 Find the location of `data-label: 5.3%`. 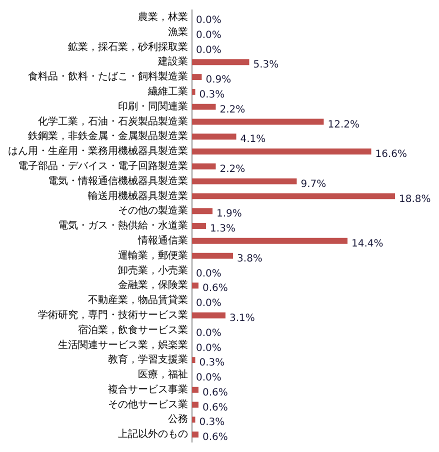

data-label: 5.3% is located at coordinates (266, 65).